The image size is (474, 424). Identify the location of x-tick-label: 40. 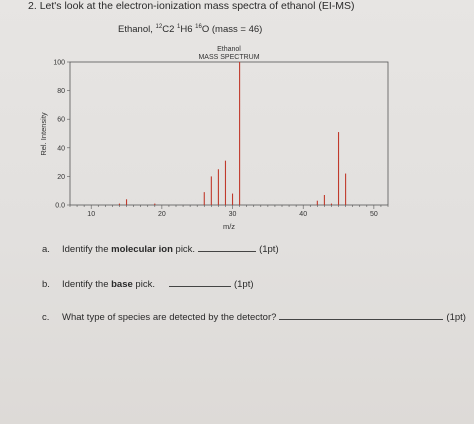
(303, 214).